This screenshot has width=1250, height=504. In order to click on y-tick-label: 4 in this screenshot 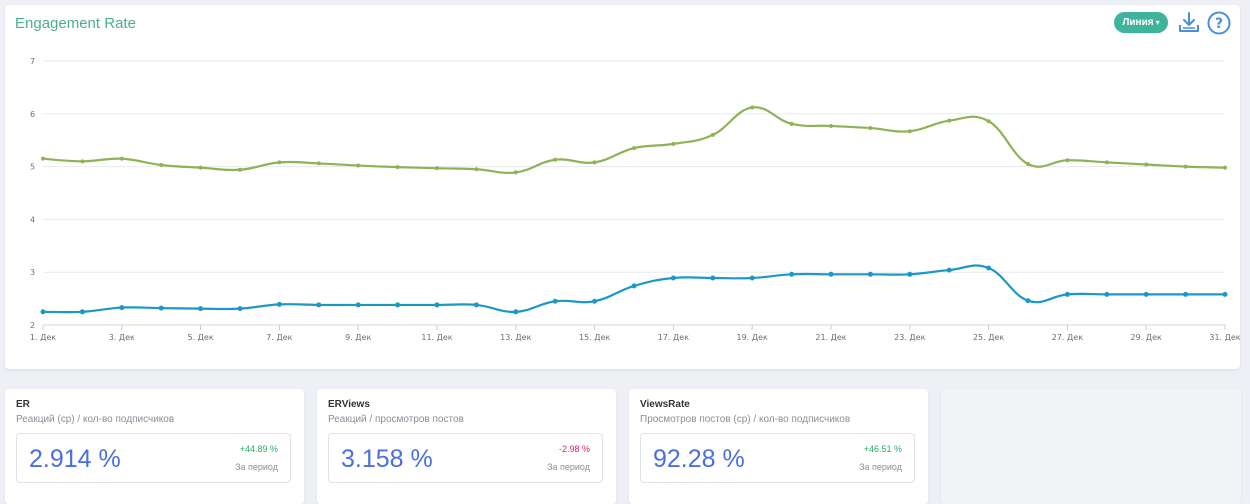, I will do `click(32, 219)`.